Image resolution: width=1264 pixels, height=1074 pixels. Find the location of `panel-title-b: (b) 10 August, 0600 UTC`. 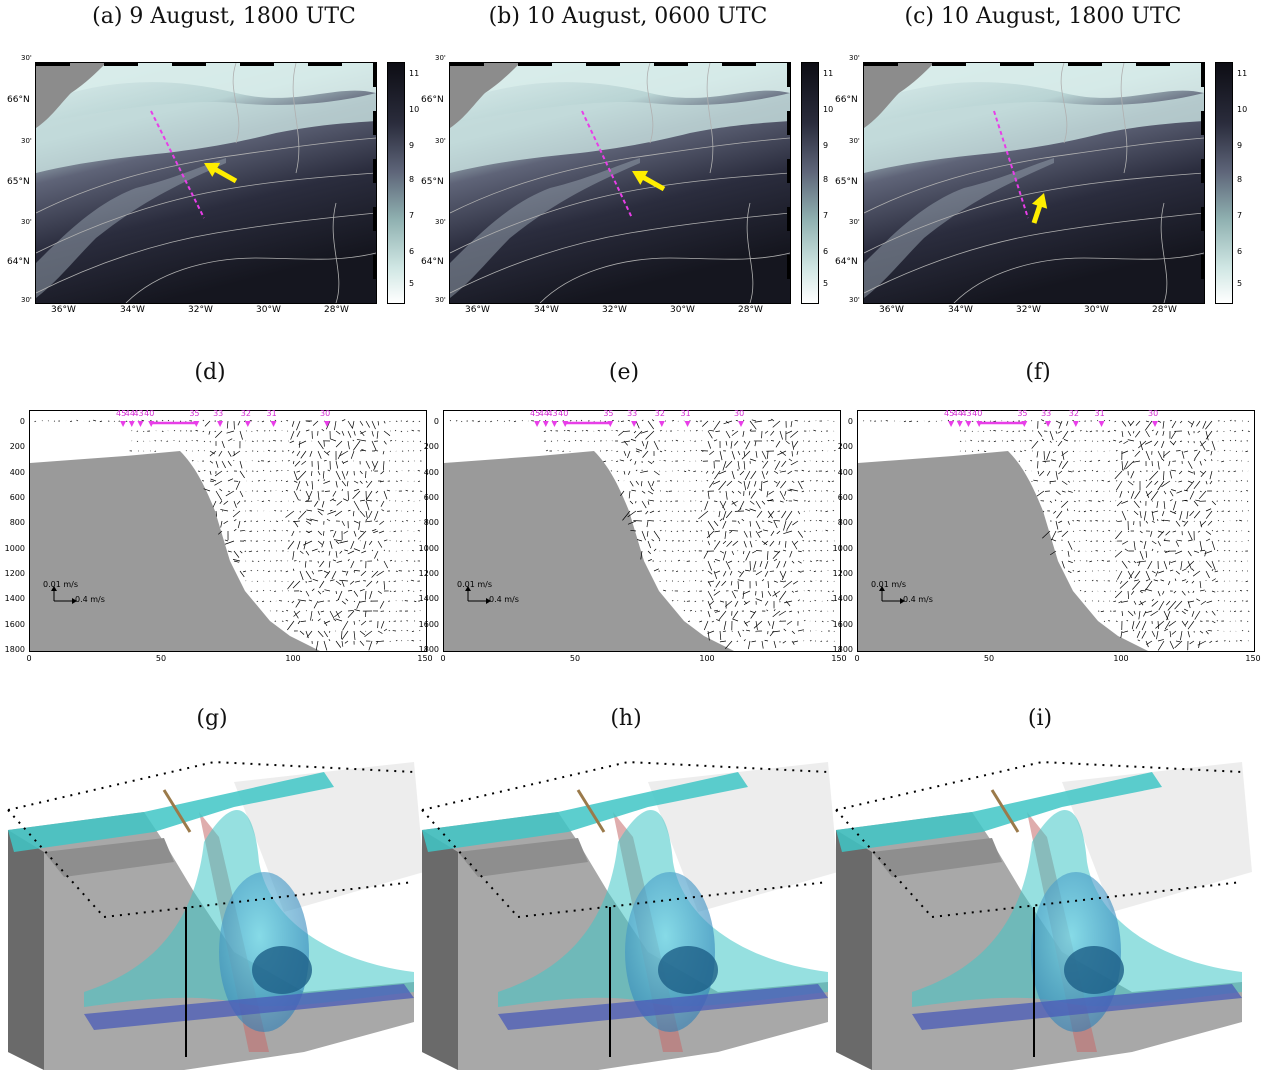

panel-title-b: (b) 10 August, 0600 UTC is located at coordinates (628, 16).